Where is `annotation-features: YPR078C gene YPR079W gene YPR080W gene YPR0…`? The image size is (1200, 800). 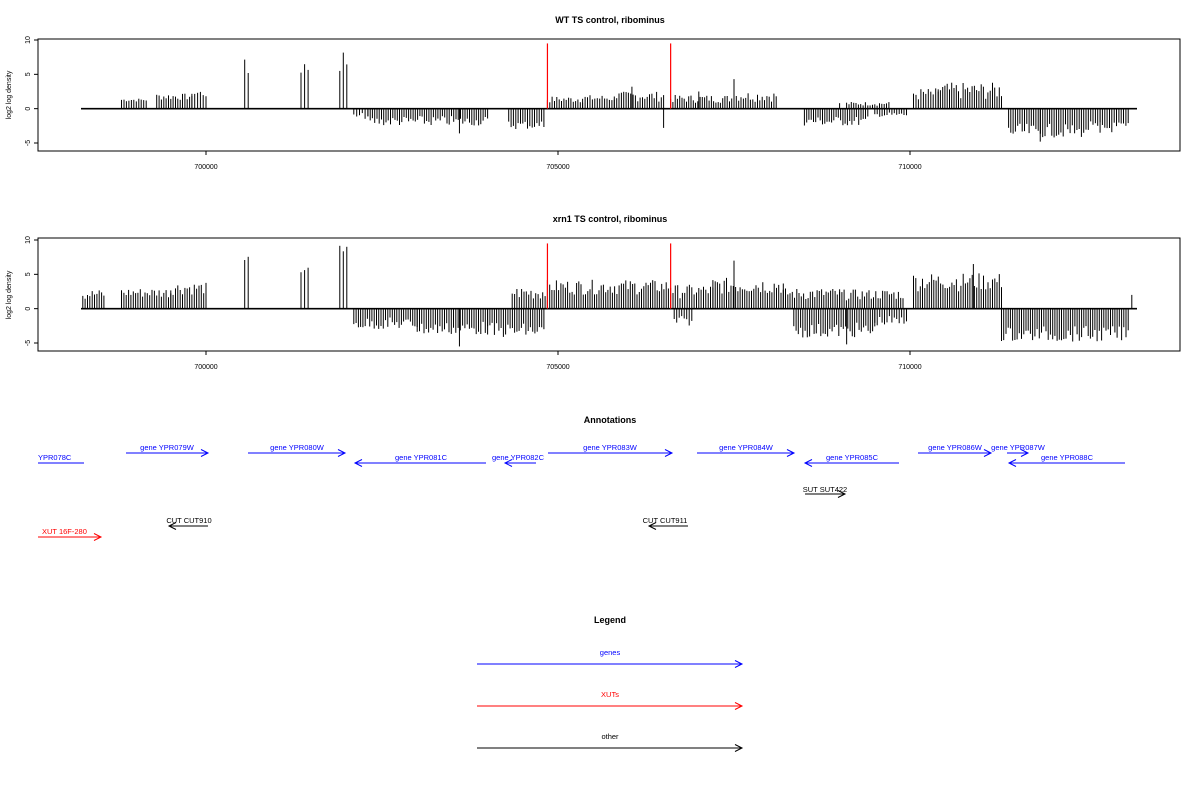
annotation-features: YPR078C gene YPR079W gene YPR080W gene YPR0… is located at coordinates (581, 492).